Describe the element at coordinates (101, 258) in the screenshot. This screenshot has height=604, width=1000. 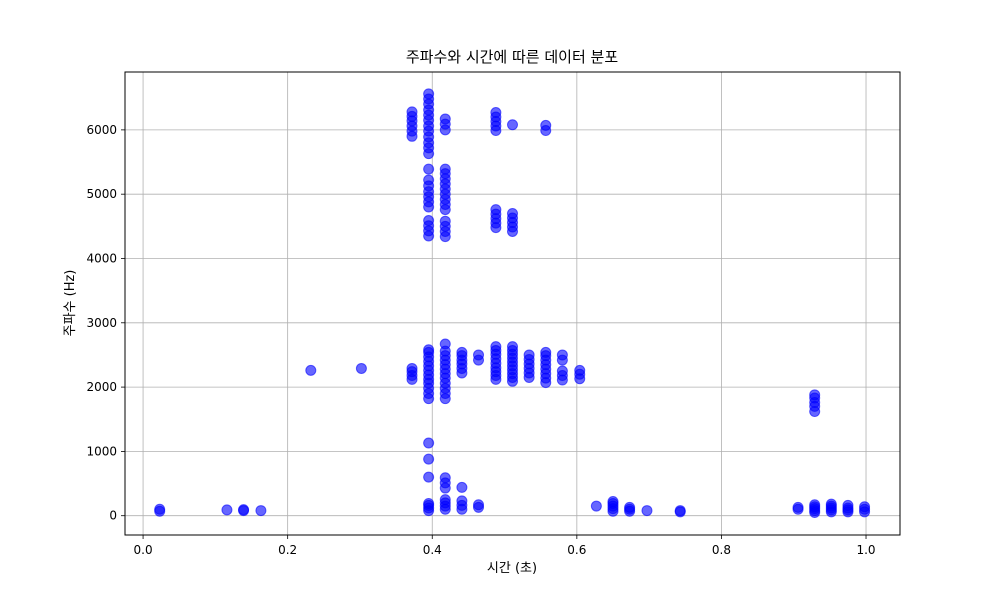
I see `y-tick-label: 4000` at that location.